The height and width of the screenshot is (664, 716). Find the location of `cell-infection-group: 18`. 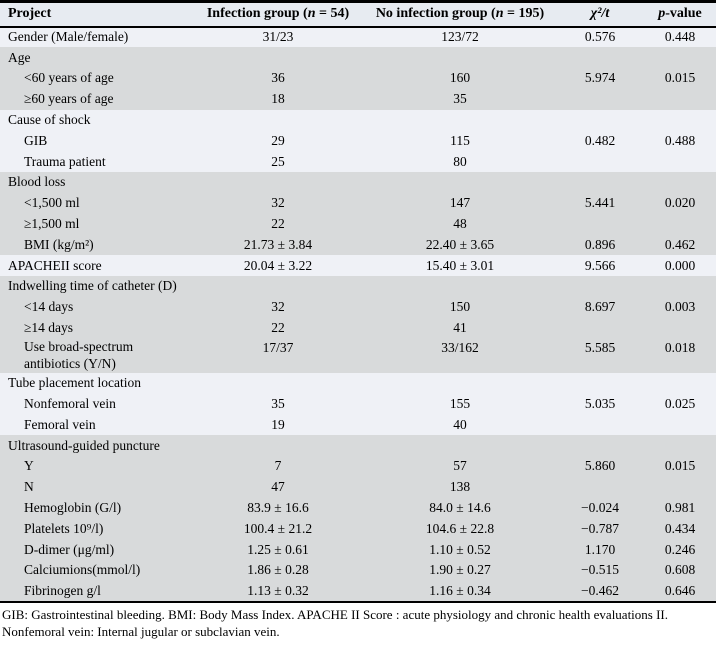

cell-infection-group: 18 is located at coordinates (278, 99).